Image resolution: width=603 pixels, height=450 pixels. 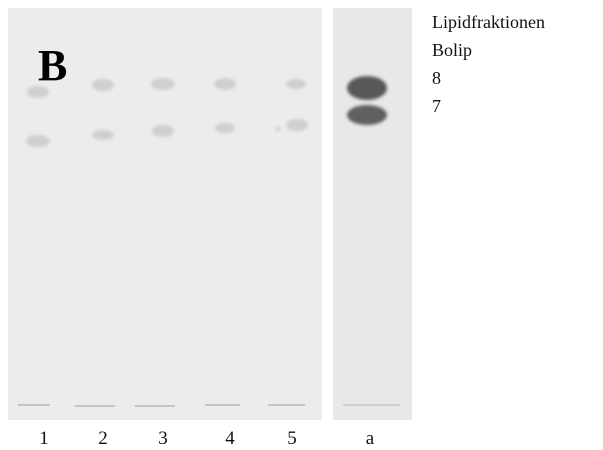 What do you see at coordinates (52, 65) in the screenshot?
I see `panel-label: B` at bounding box center [52, 65].